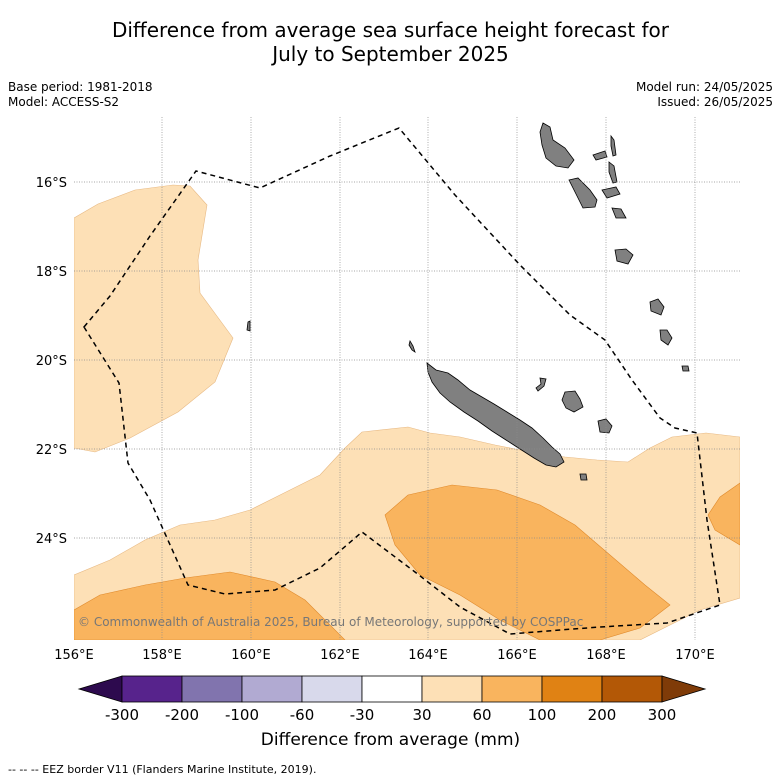  What do you see at coordinates (122, 715) in the screenshot?
I see `cb-tick-1: -300` at bounding box center [122, 715].